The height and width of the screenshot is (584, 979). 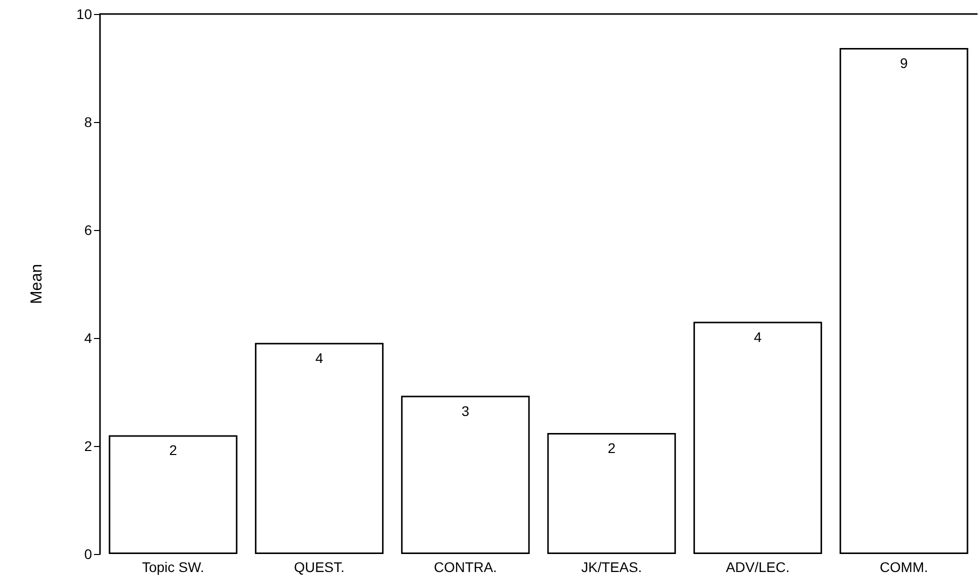 What do you see at coordinates (88, 446) in the screenshot?
I see `y-tick-label: 2` at bounding box center [88, 446].